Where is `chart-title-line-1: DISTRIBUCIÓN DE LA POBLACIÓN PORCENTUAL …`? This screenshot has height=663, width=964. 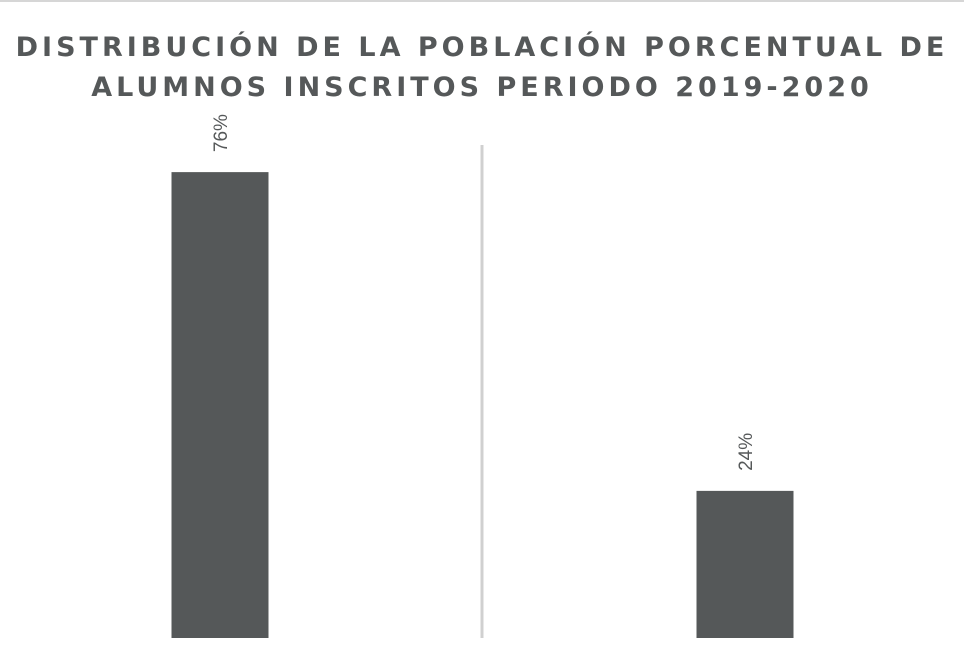
chart-title-line-1: DISTRIBUCIÓN DE LA POBLACIÓN PORCENTUAL … is located at coordinates (482, 47).